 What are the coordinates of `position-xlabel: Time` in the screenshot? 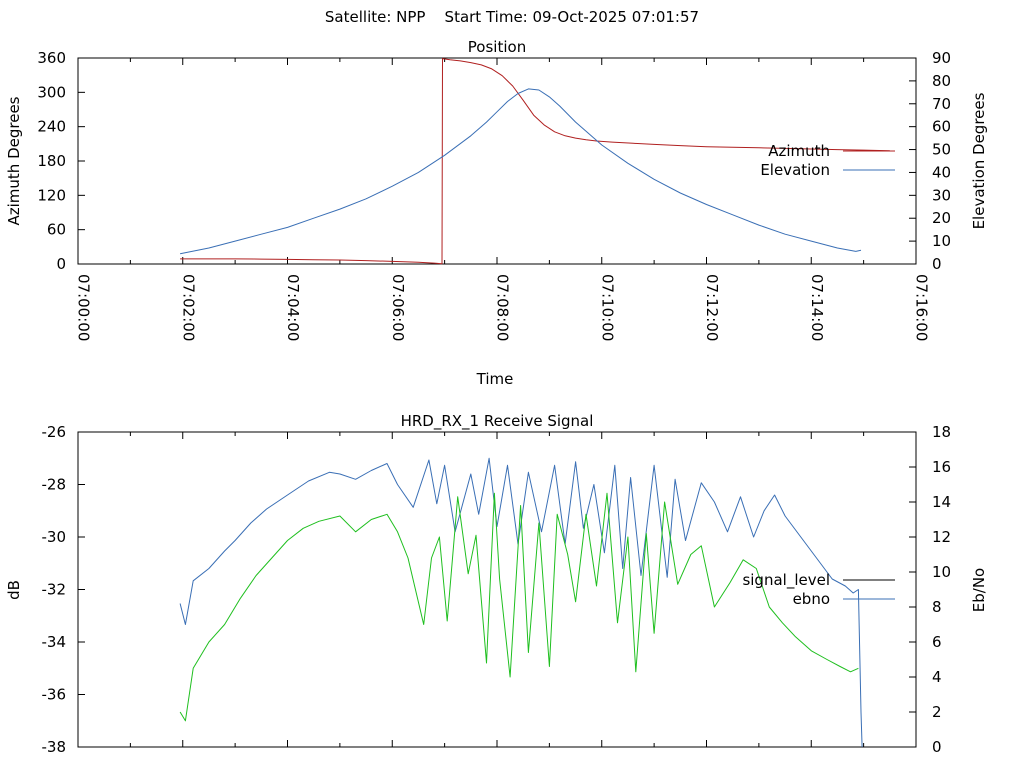 It's located at (495, 379).